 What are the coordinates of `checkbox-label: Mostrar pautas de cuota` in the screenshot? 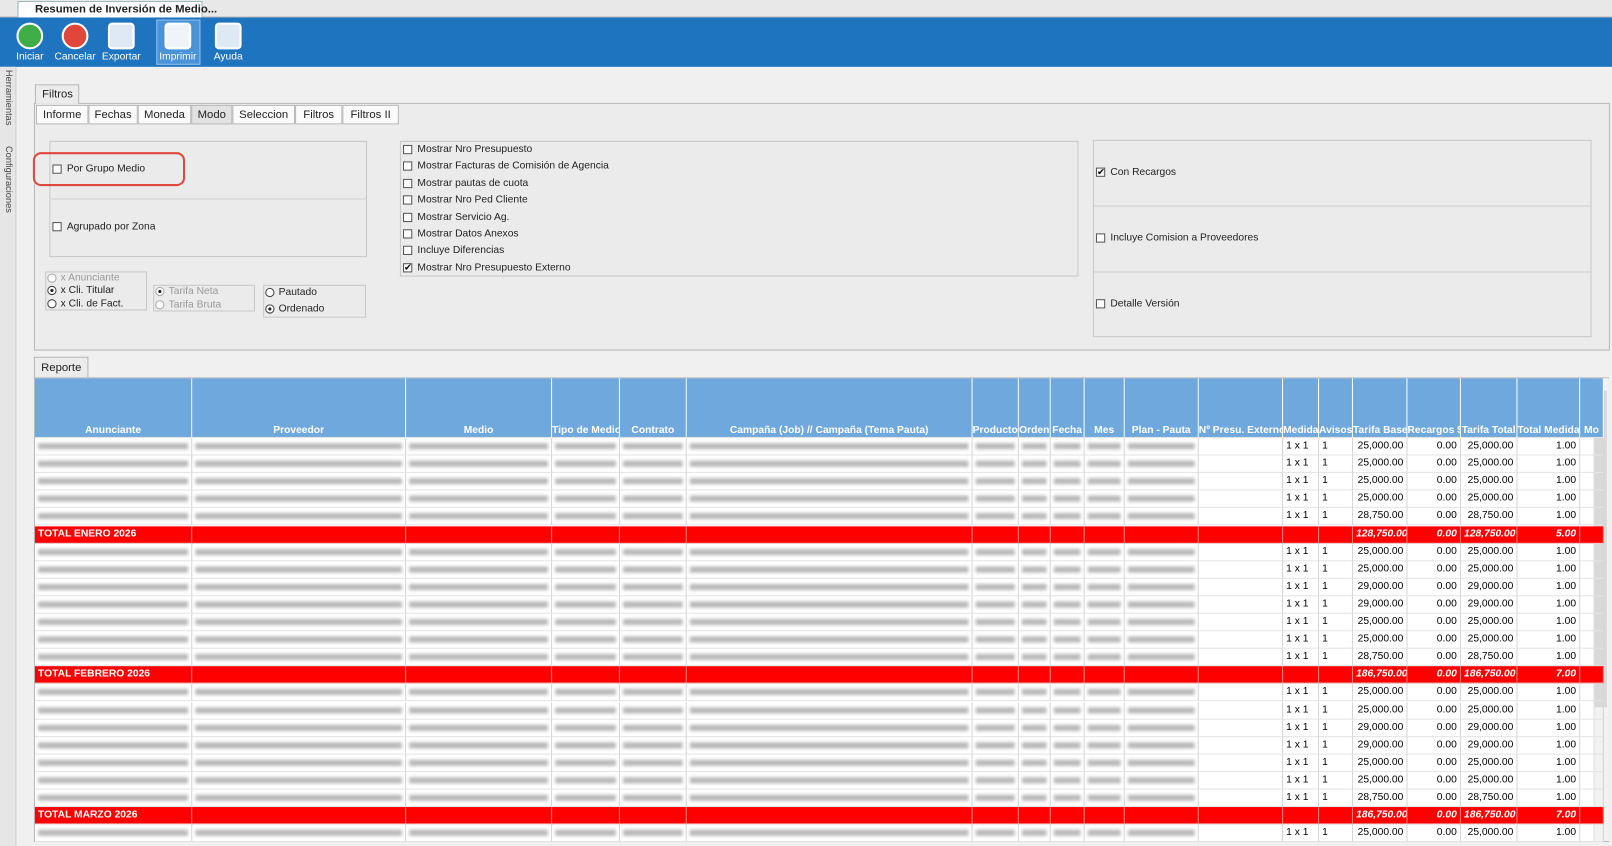 It's located at (473, 183).